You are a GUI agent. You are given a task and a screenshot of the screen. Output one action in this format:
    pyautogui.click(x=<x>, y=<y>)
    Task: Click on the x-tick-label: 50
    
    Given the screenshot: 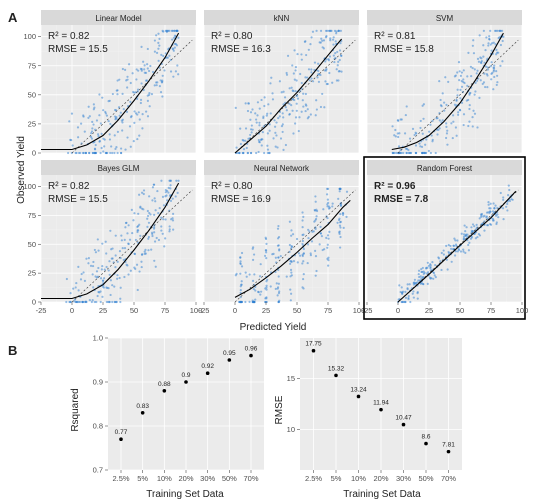 What is the action you would take?
    pyautogui.click(x=297, y=310)
    